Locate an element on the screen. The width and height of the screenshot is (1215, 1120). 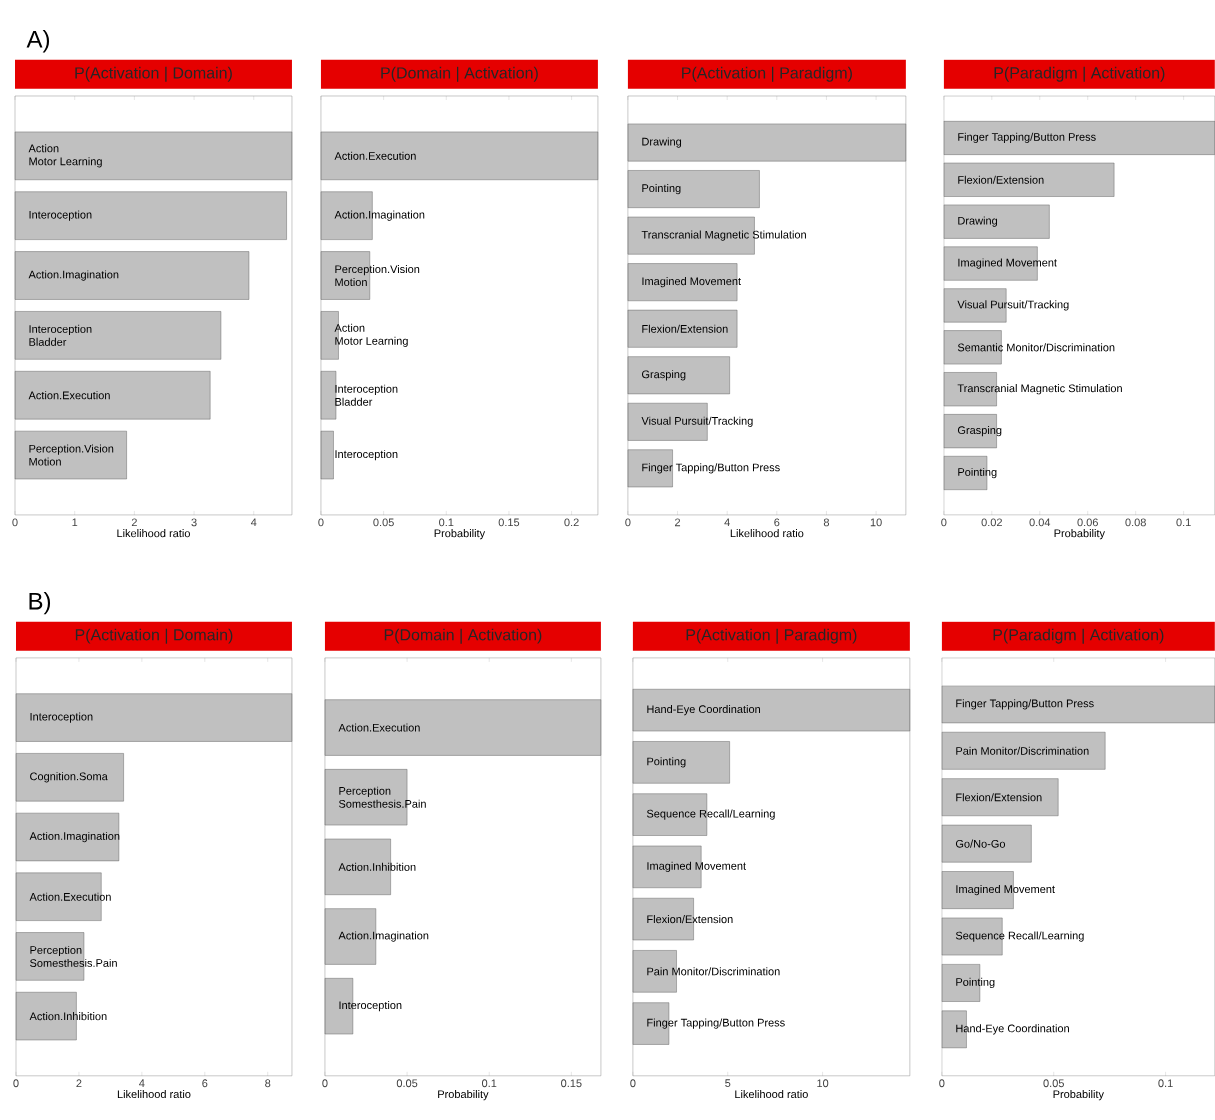
text: A) is located at coordinates (38, 41).